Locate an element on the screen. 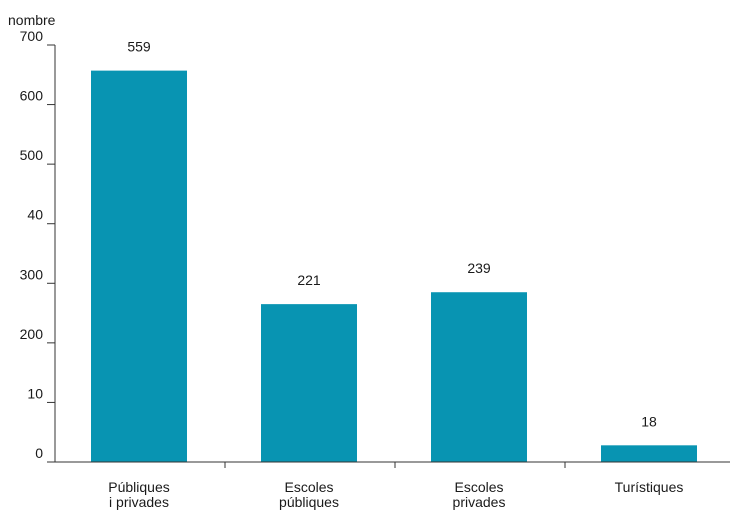 The height and width of the screenshot is (510, 730). y-tick-label: 0 is located at coordinates (39, 453).